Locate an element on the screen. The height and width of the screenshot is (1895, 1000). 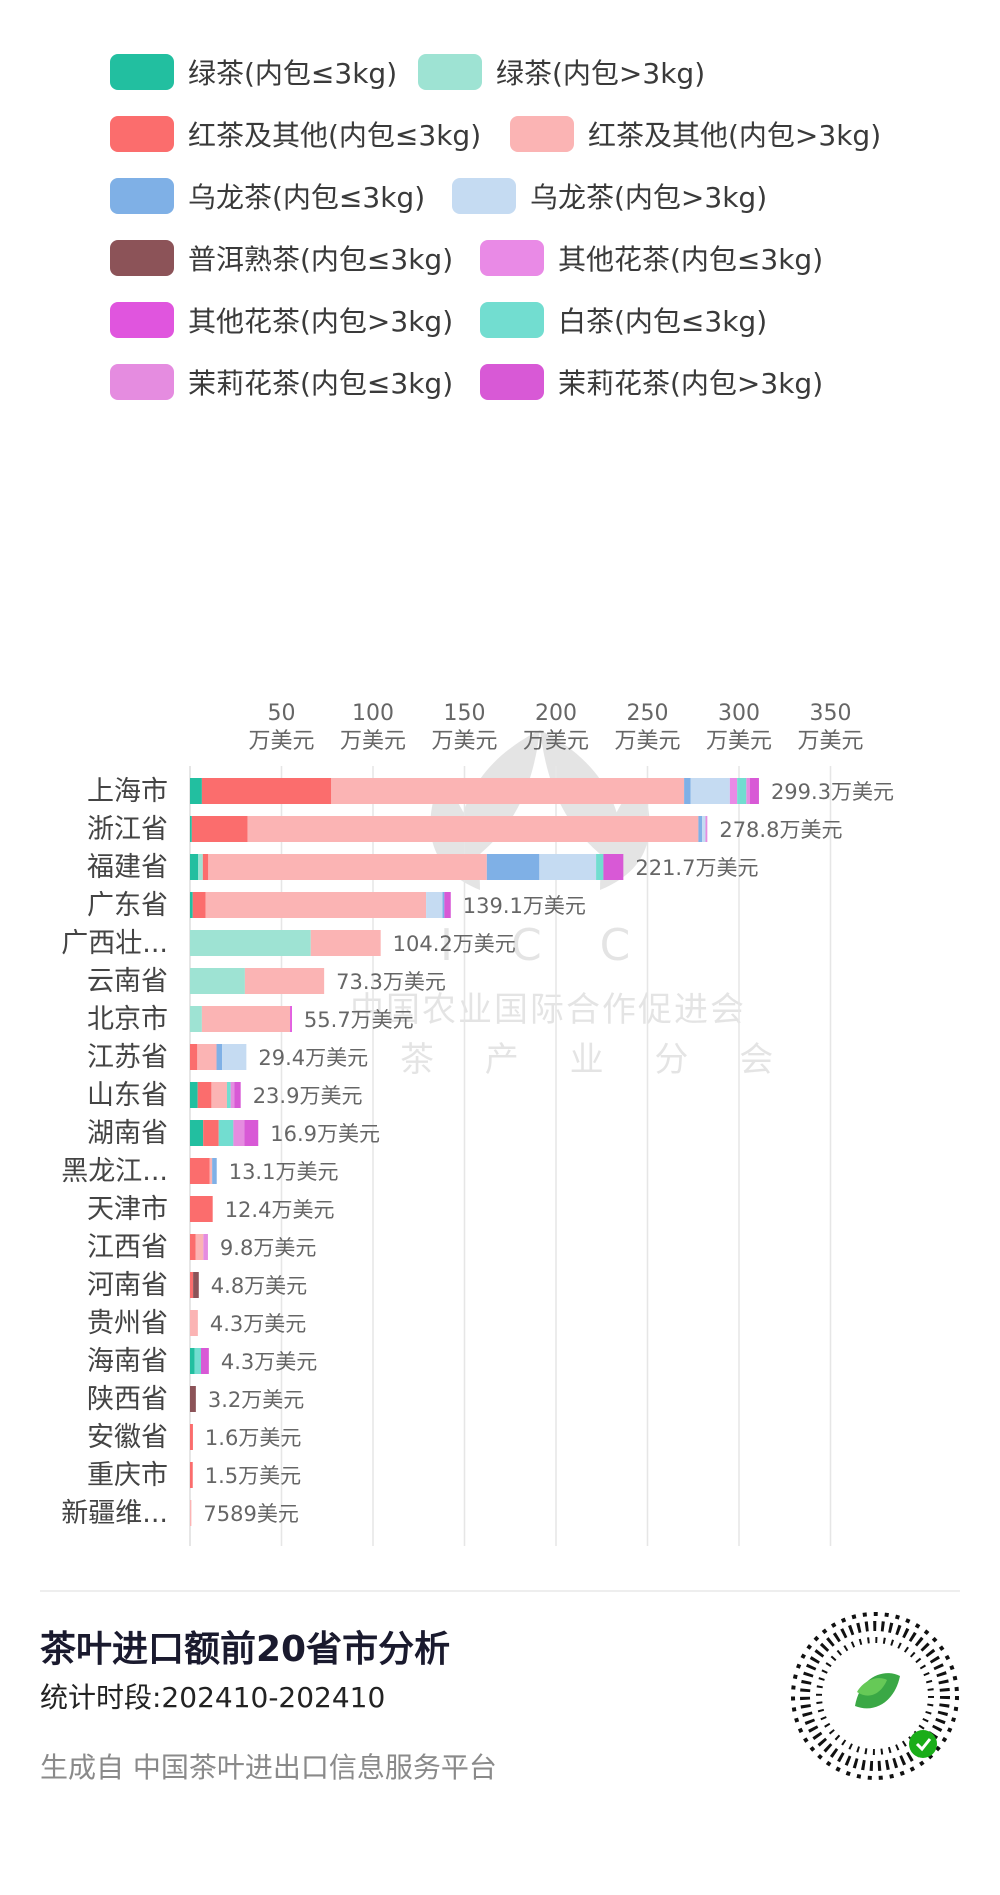
data-label: 3.2万美元 is located at coordinates (256, 1400).